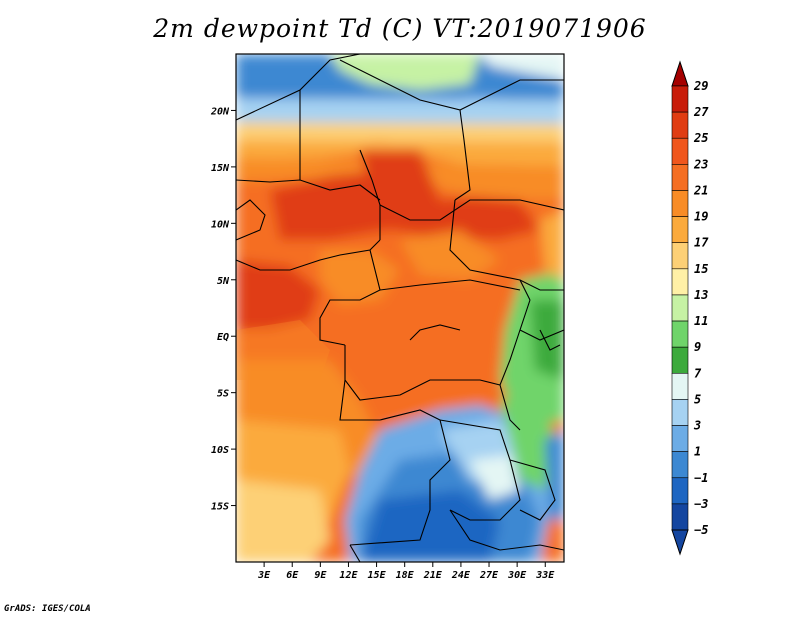  What do you see at coordinates (292, 575) in the screenshot?
I see `x-tick-label: 6E` at bounding box center [292, 575].